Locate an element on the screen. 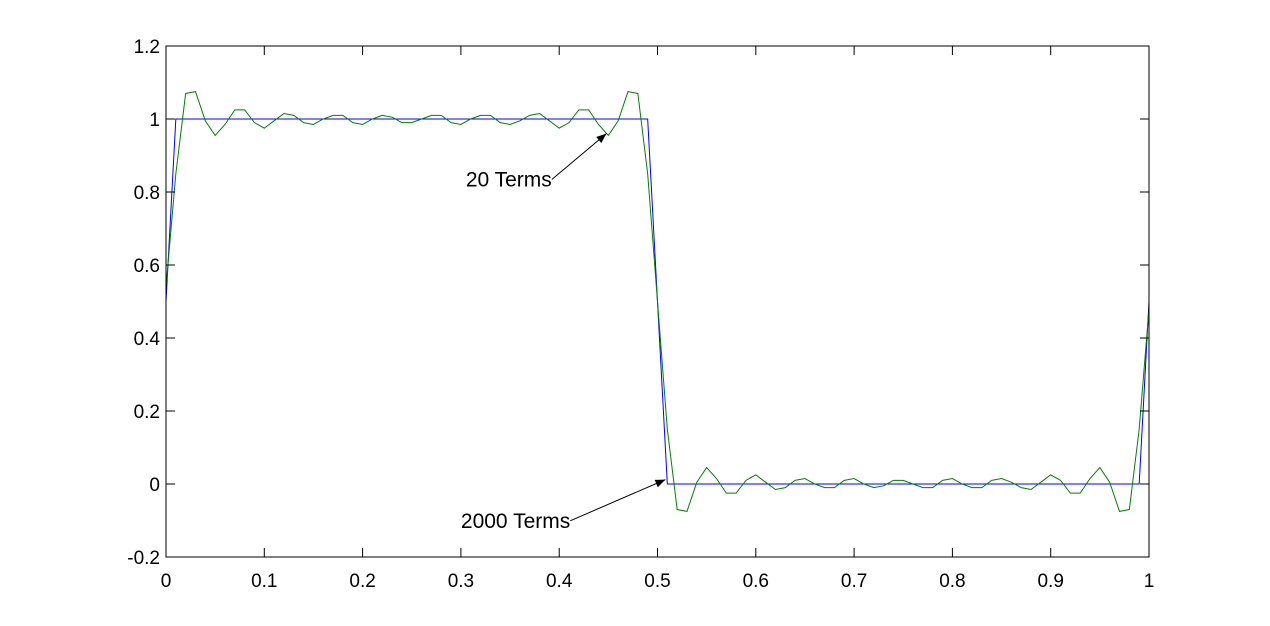 The height and width of the screenshot is (626, 1270). x-tick-label: 0.6 is located at coordinates (756, 581).